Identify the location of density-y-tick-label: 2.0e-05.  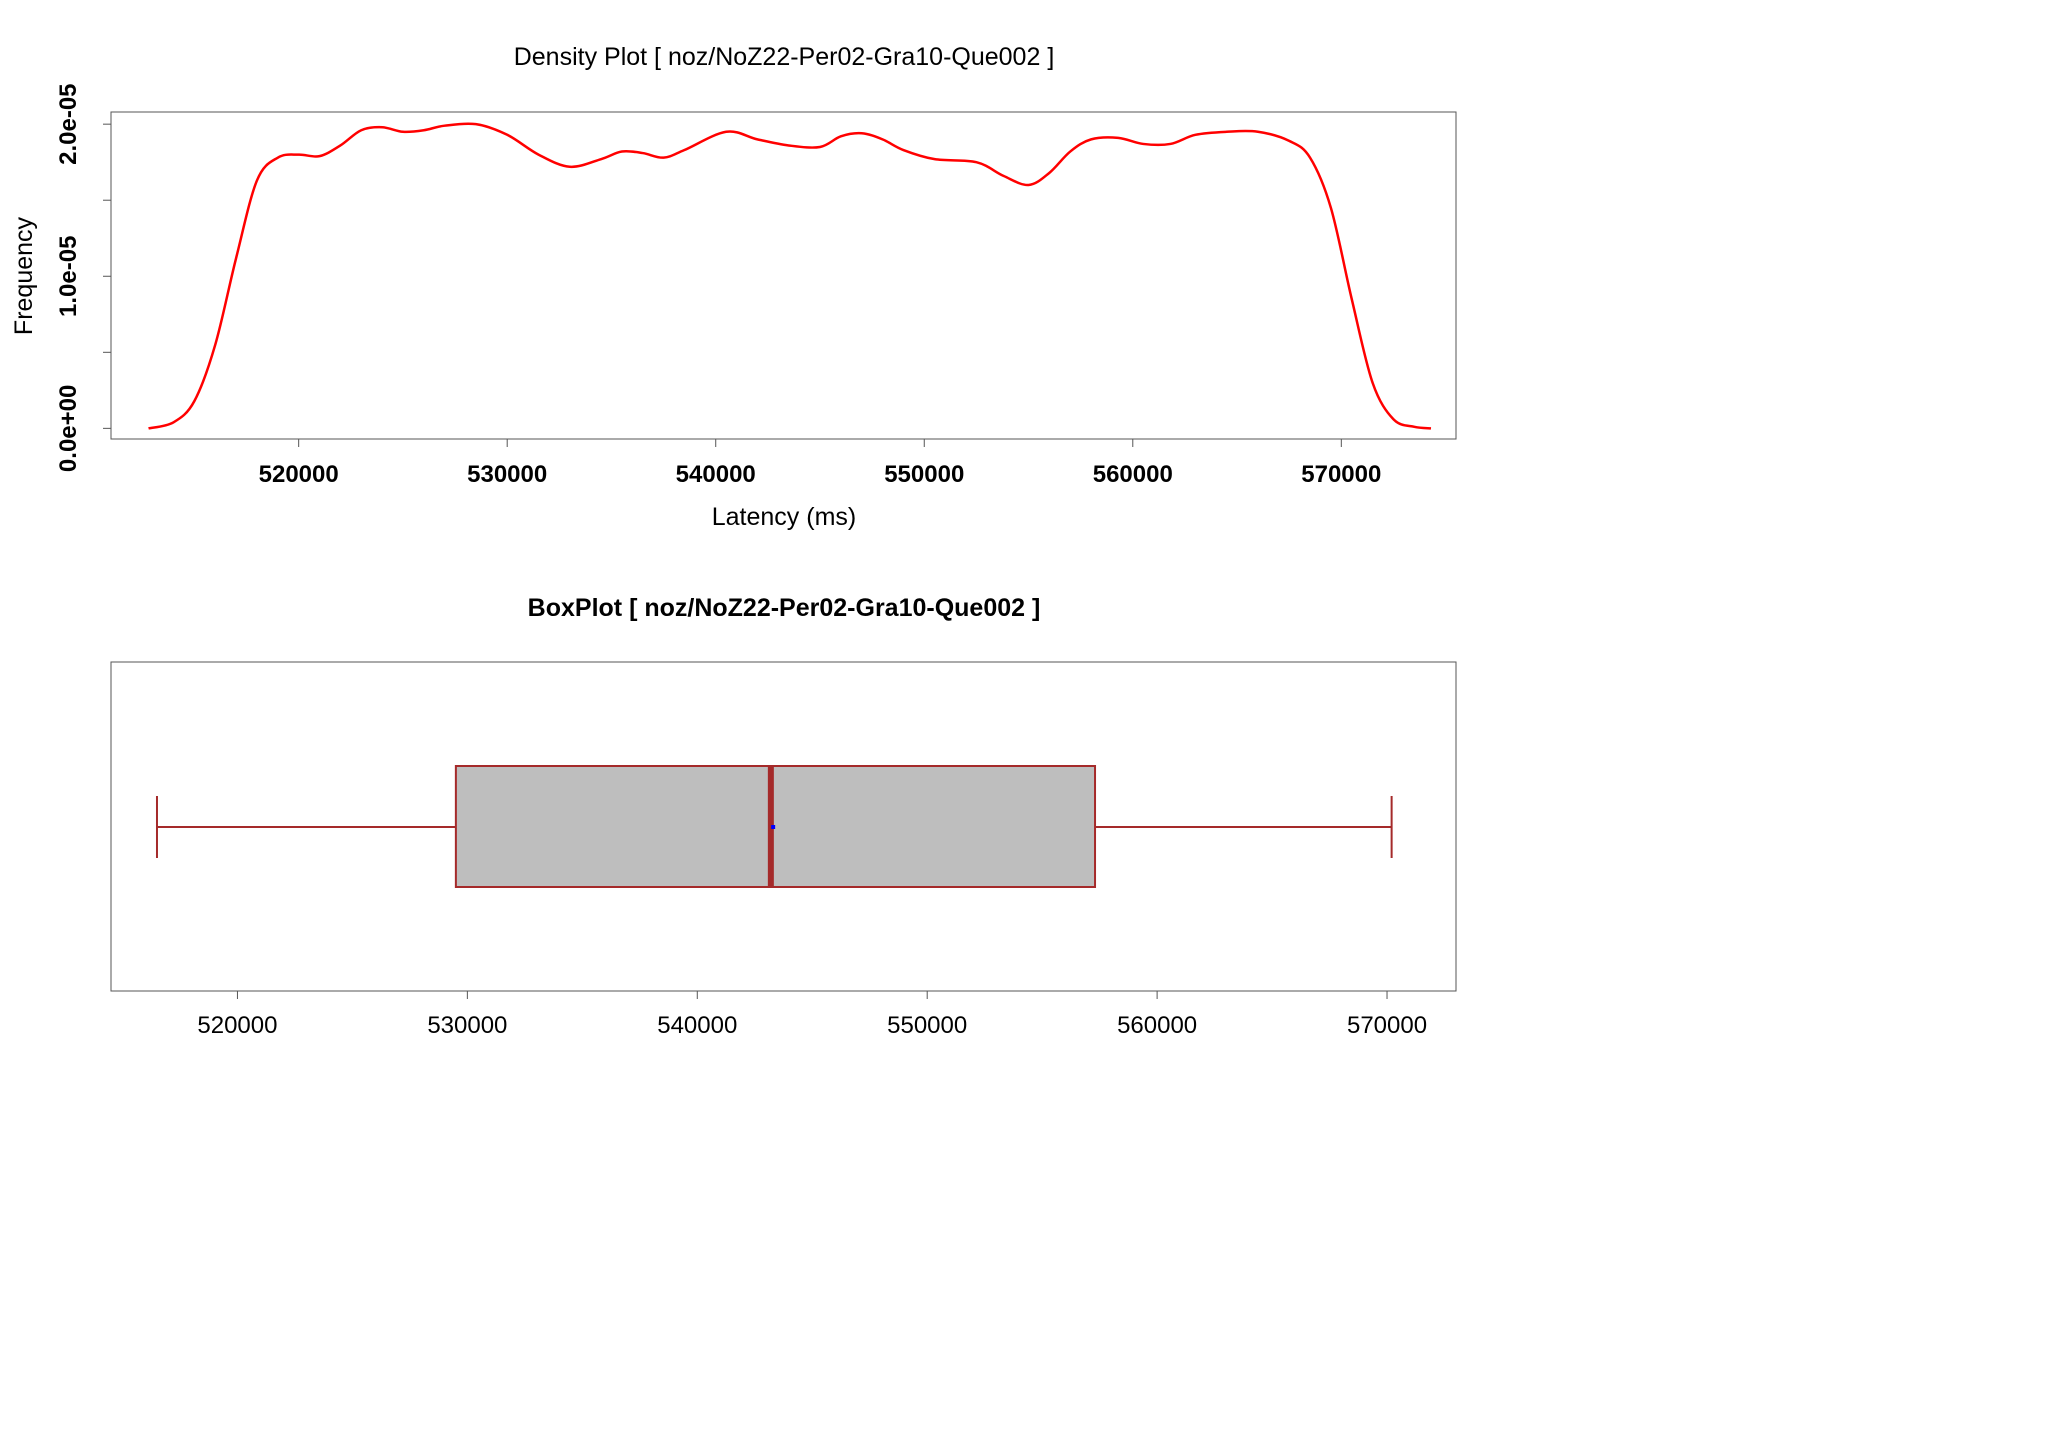
(68, 123).